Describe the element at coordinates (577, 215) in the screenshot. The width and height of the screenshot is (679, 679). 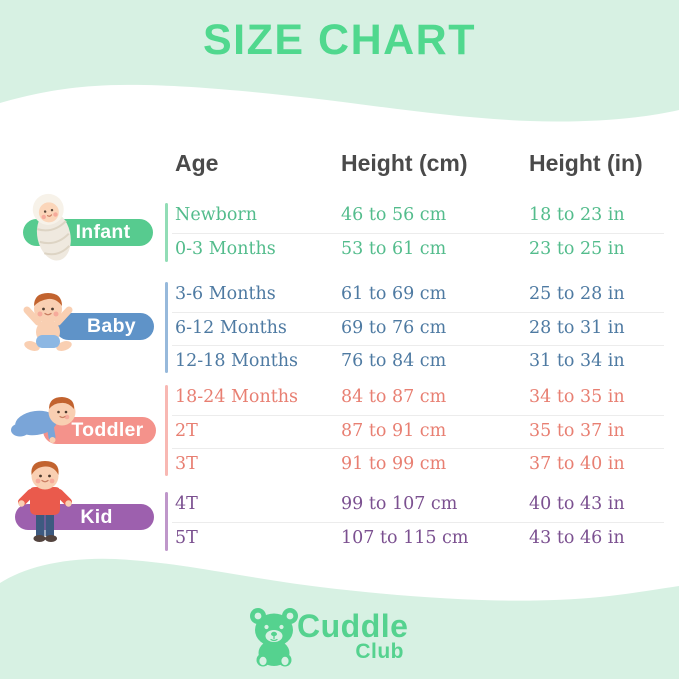
I see `height-in-cell: 18 to 23 in` at that location.